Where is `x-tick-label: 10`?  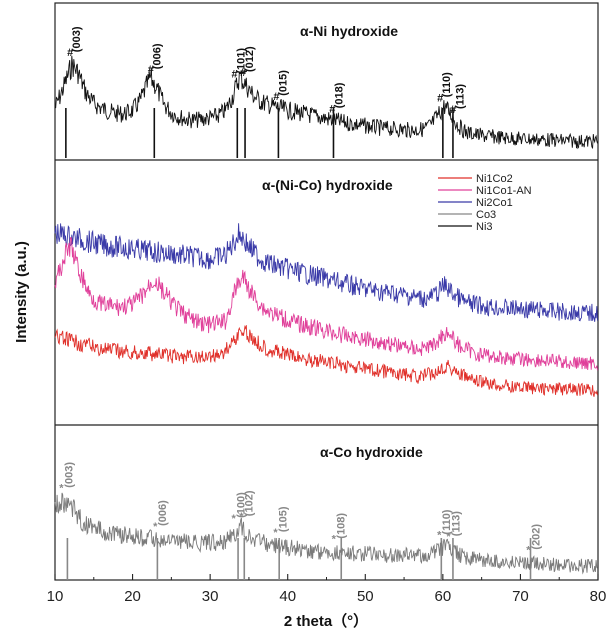
x-tick-label: 10 is located at coordinates (55, 596).